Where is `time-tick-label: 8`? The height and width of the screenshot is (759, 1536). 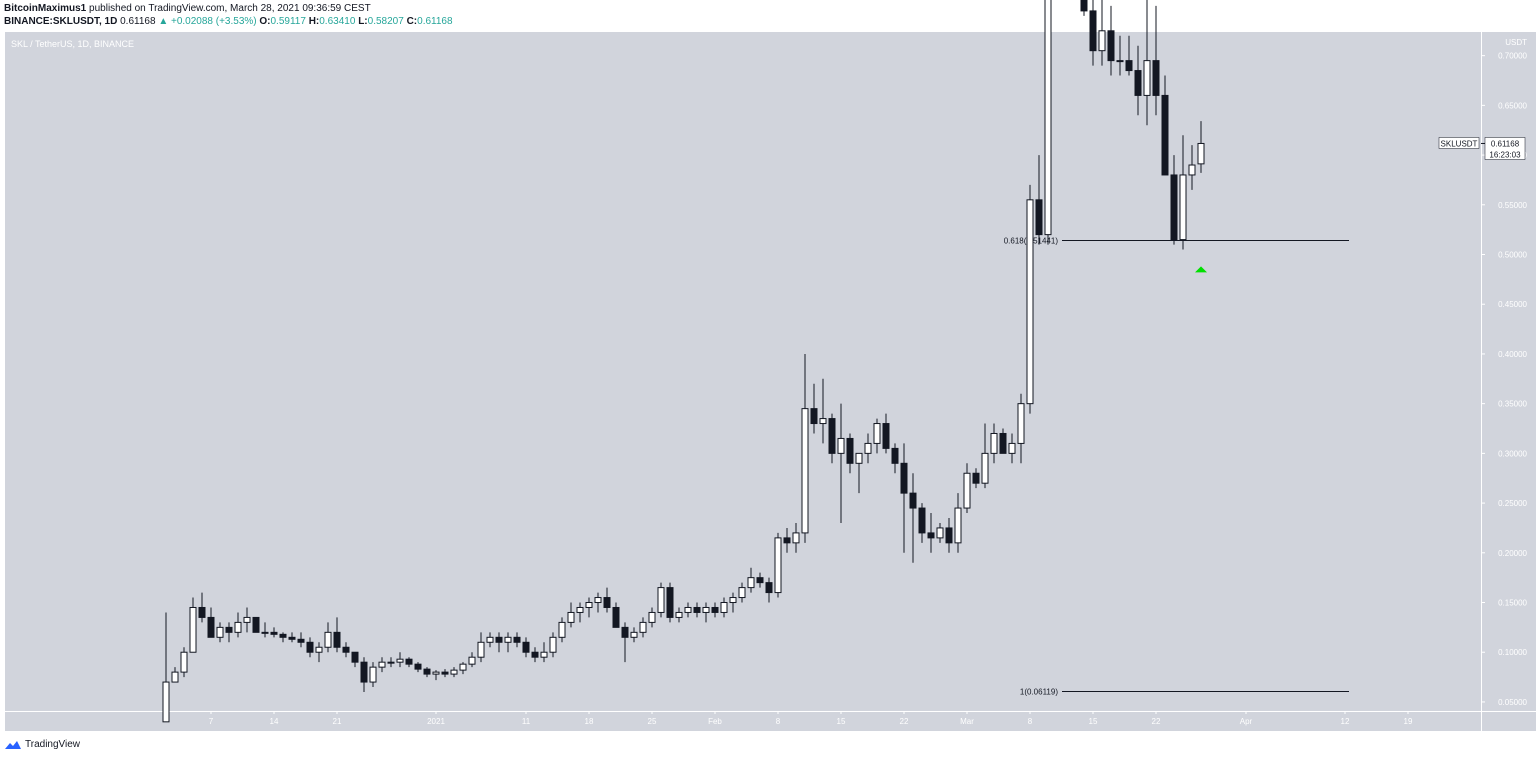
time-tick-label: 8 is located at coordinates (1030, 721).